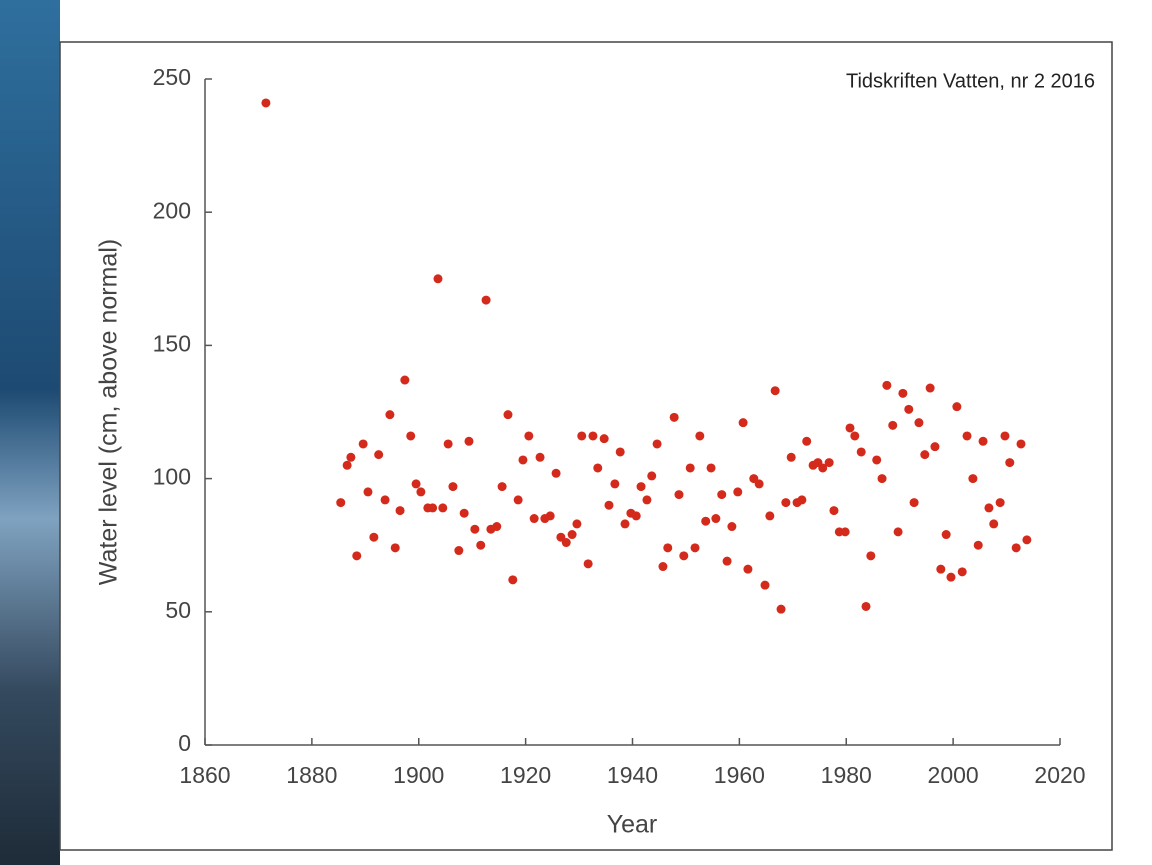  Describe the element at coordinates (632, 775) in the screenshot. I see `x-tick-label: 1940` at that location.